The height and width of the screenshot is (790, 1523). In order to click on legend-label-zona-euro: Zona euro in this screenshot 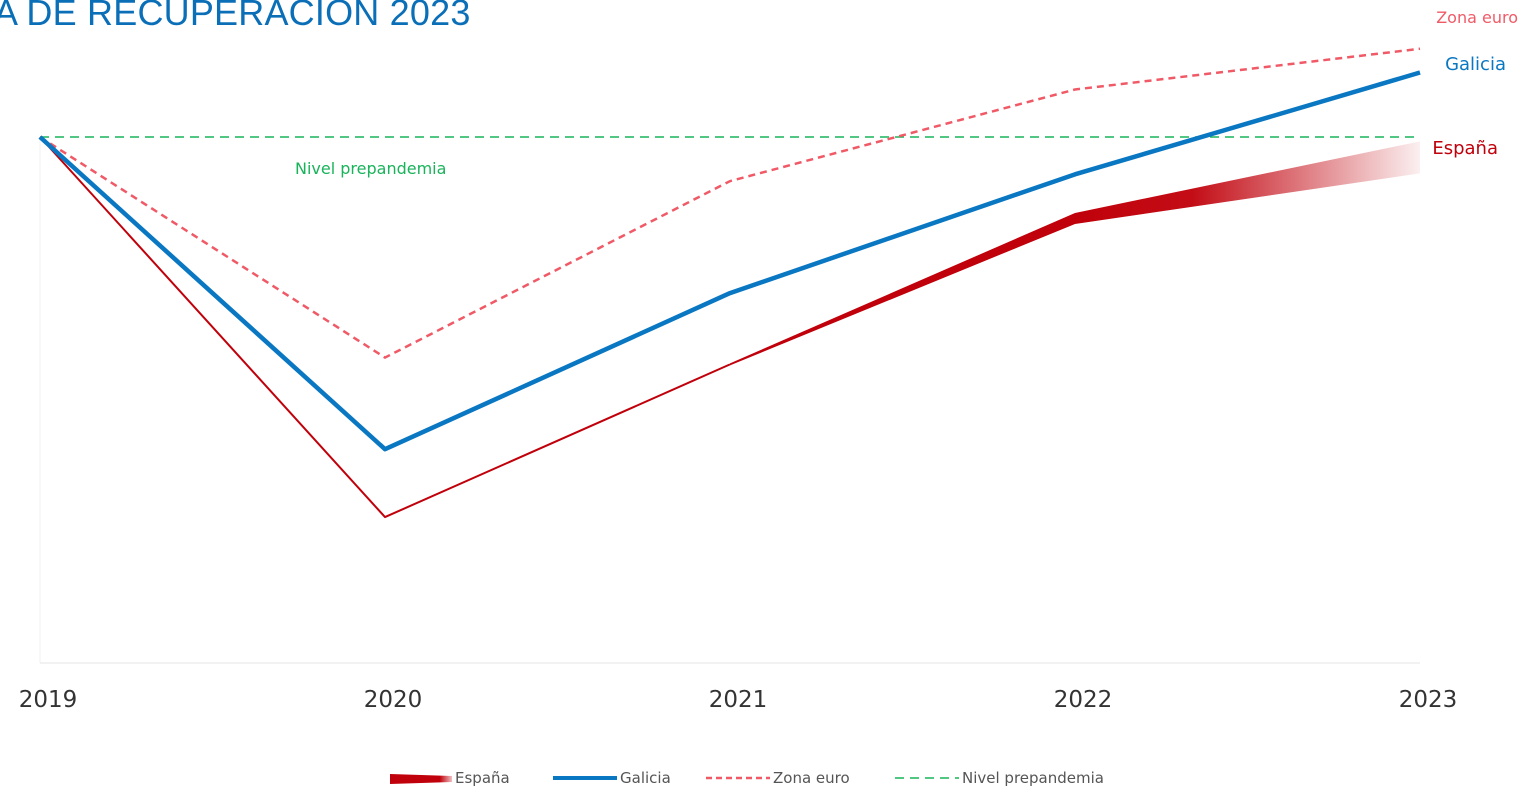, I will do `click(811, 778)`.